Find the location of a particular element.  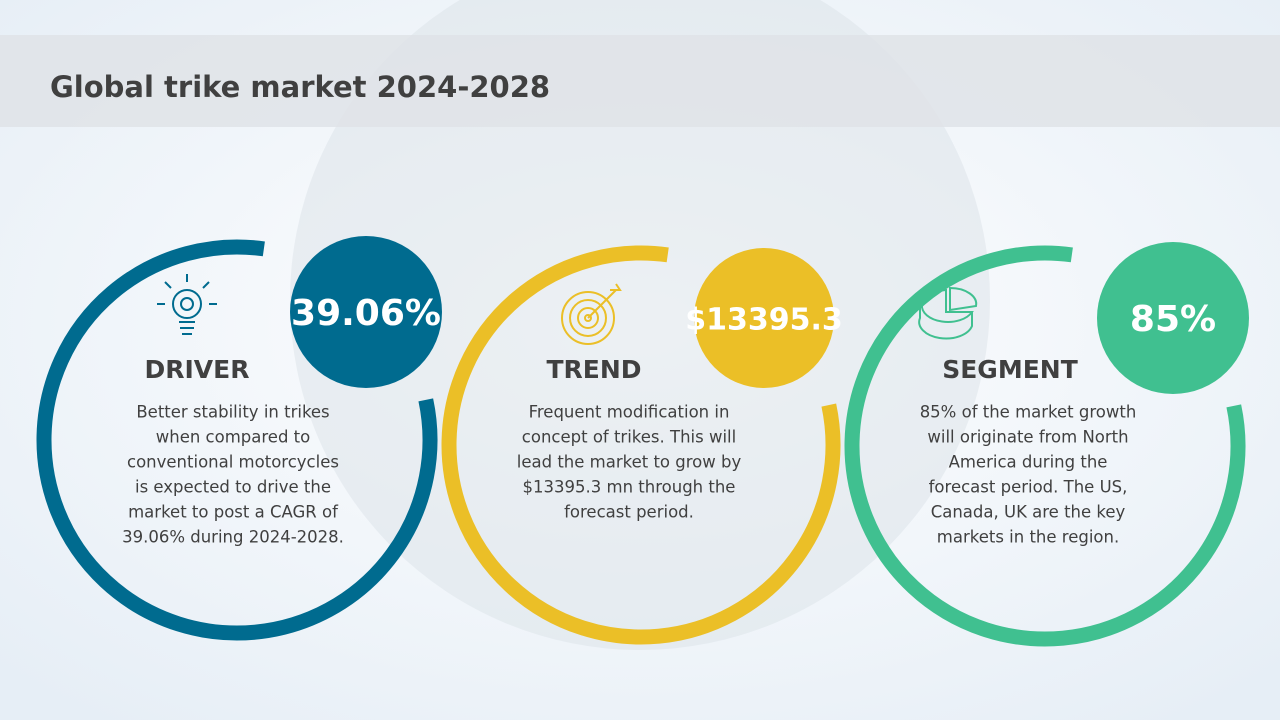

card-text: concept of trikes. This will is located at coordinates (629, 437).